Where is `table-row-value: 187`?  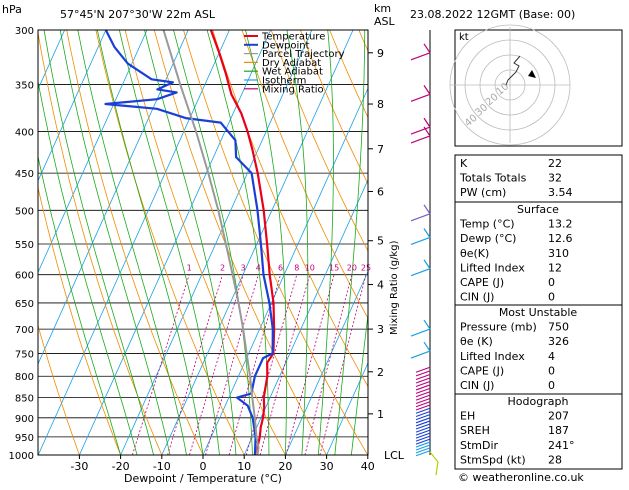
table-row-value: 187 is located at coordinates (558, 430).